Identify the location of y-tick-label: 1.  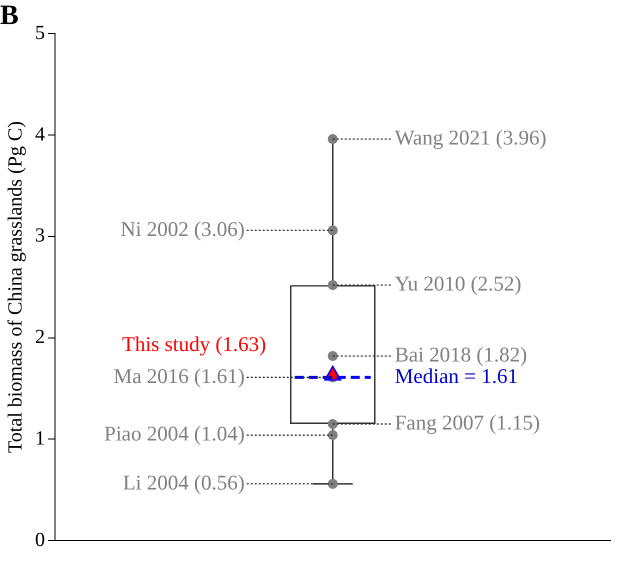
(40, 438).